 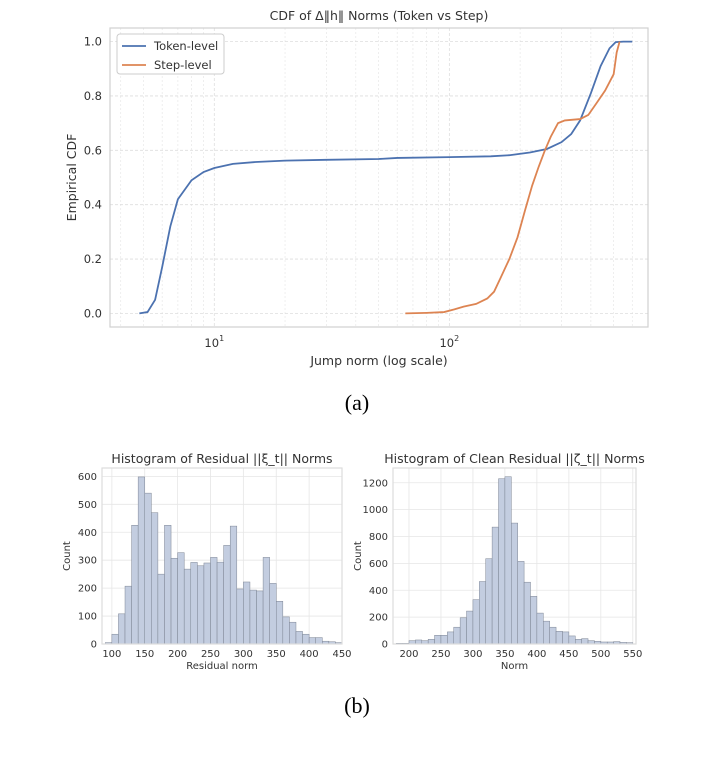 I want to click on y-tick-label: 0.8, so click(x=93, y=96).